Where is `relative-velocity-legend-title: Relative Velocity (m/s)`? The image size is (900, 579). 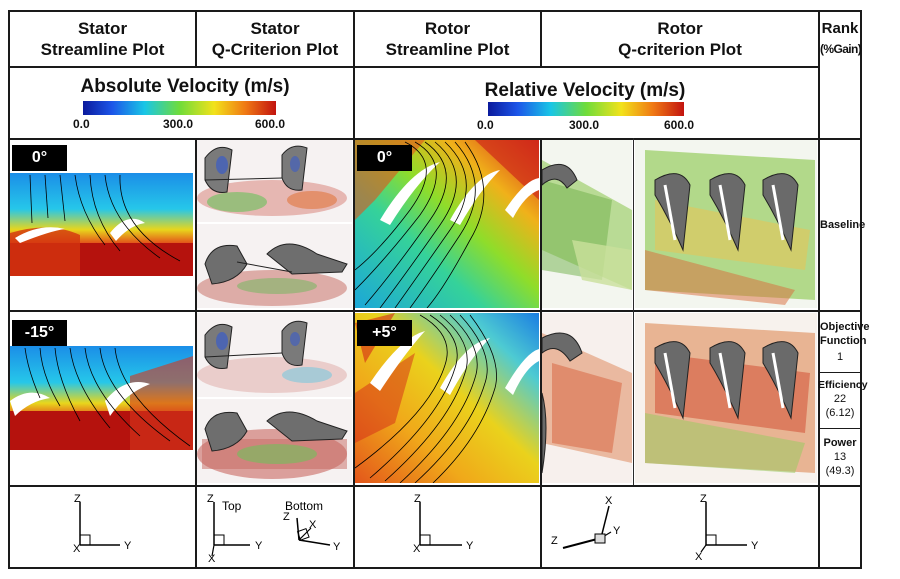
relative-velocity-legend-title: Relative Velocity (m/s) is located at coordinates (585, 90).